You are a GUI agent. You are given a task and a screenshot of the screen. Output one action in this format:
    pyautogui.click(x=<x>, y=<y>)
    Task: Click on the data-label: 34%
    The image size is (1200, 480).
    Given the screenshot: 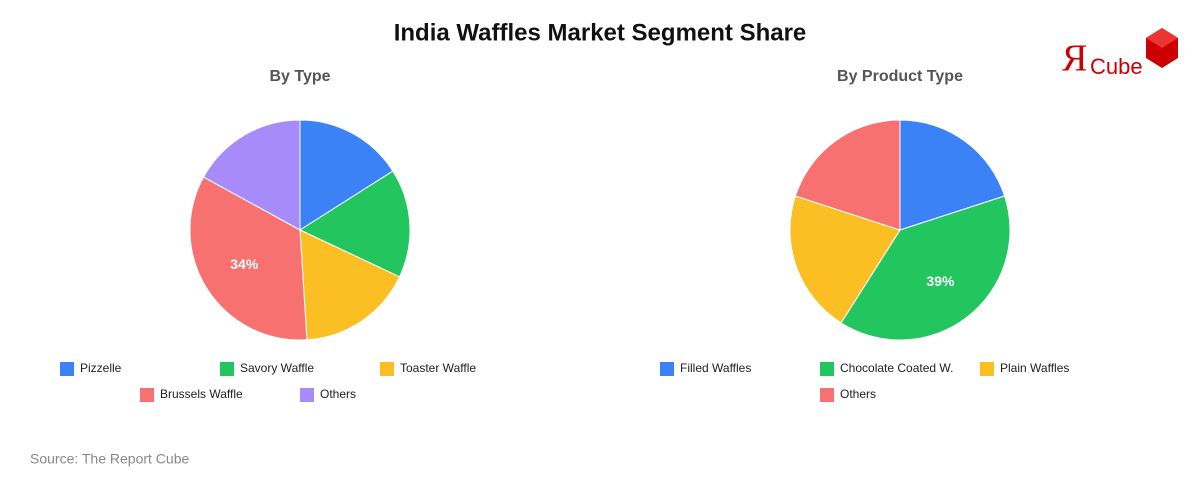 What is the action you would take?
    pyautogui.click(x=244, y=264)
    